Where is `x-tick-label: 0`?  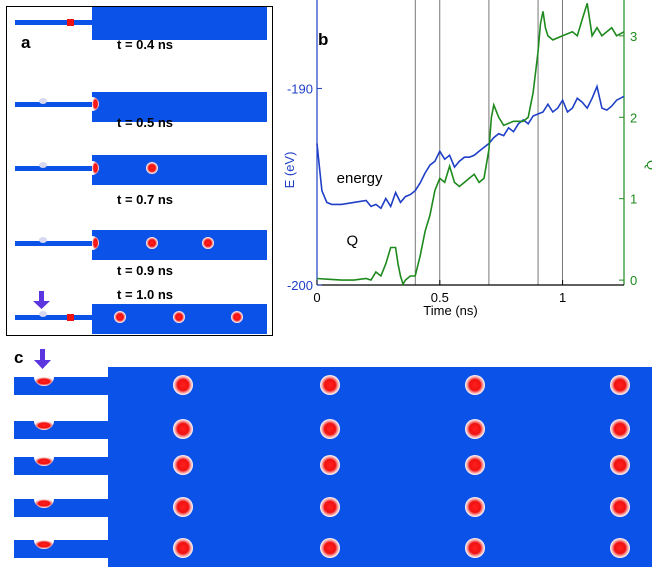
x-tick-label: 0 is located at coordinates (316, 297).